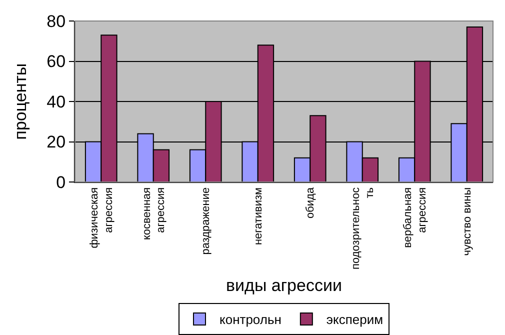  I want to click on x-tick-label: физическая агрессия, so click(101, 217).